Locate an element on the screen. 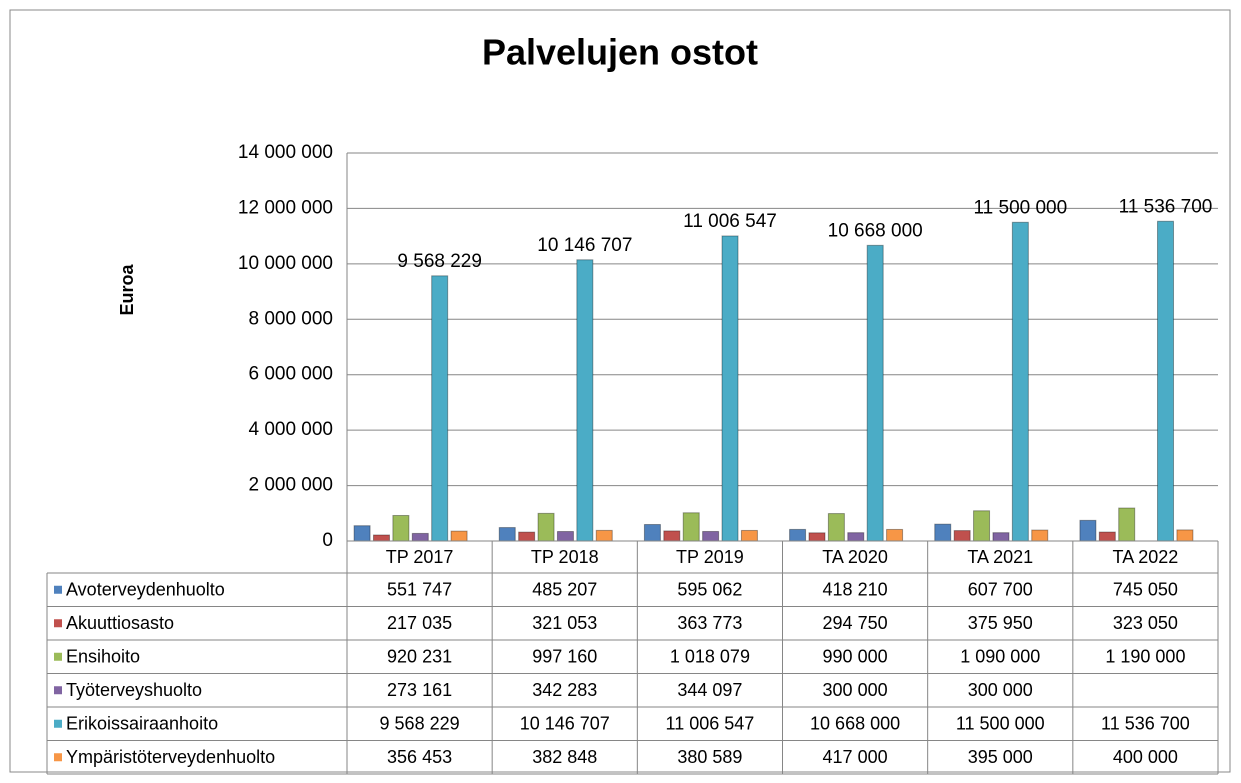  x-tick-label: TP 2018 is located at coordinates (565, 557).